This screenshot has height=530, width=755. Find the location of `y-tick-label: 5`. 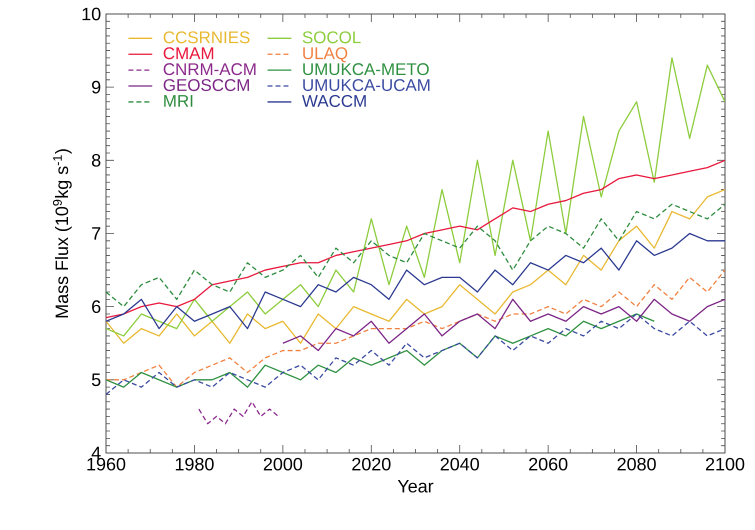

y-tick-label: 5 is located at coordinates (96, 380).